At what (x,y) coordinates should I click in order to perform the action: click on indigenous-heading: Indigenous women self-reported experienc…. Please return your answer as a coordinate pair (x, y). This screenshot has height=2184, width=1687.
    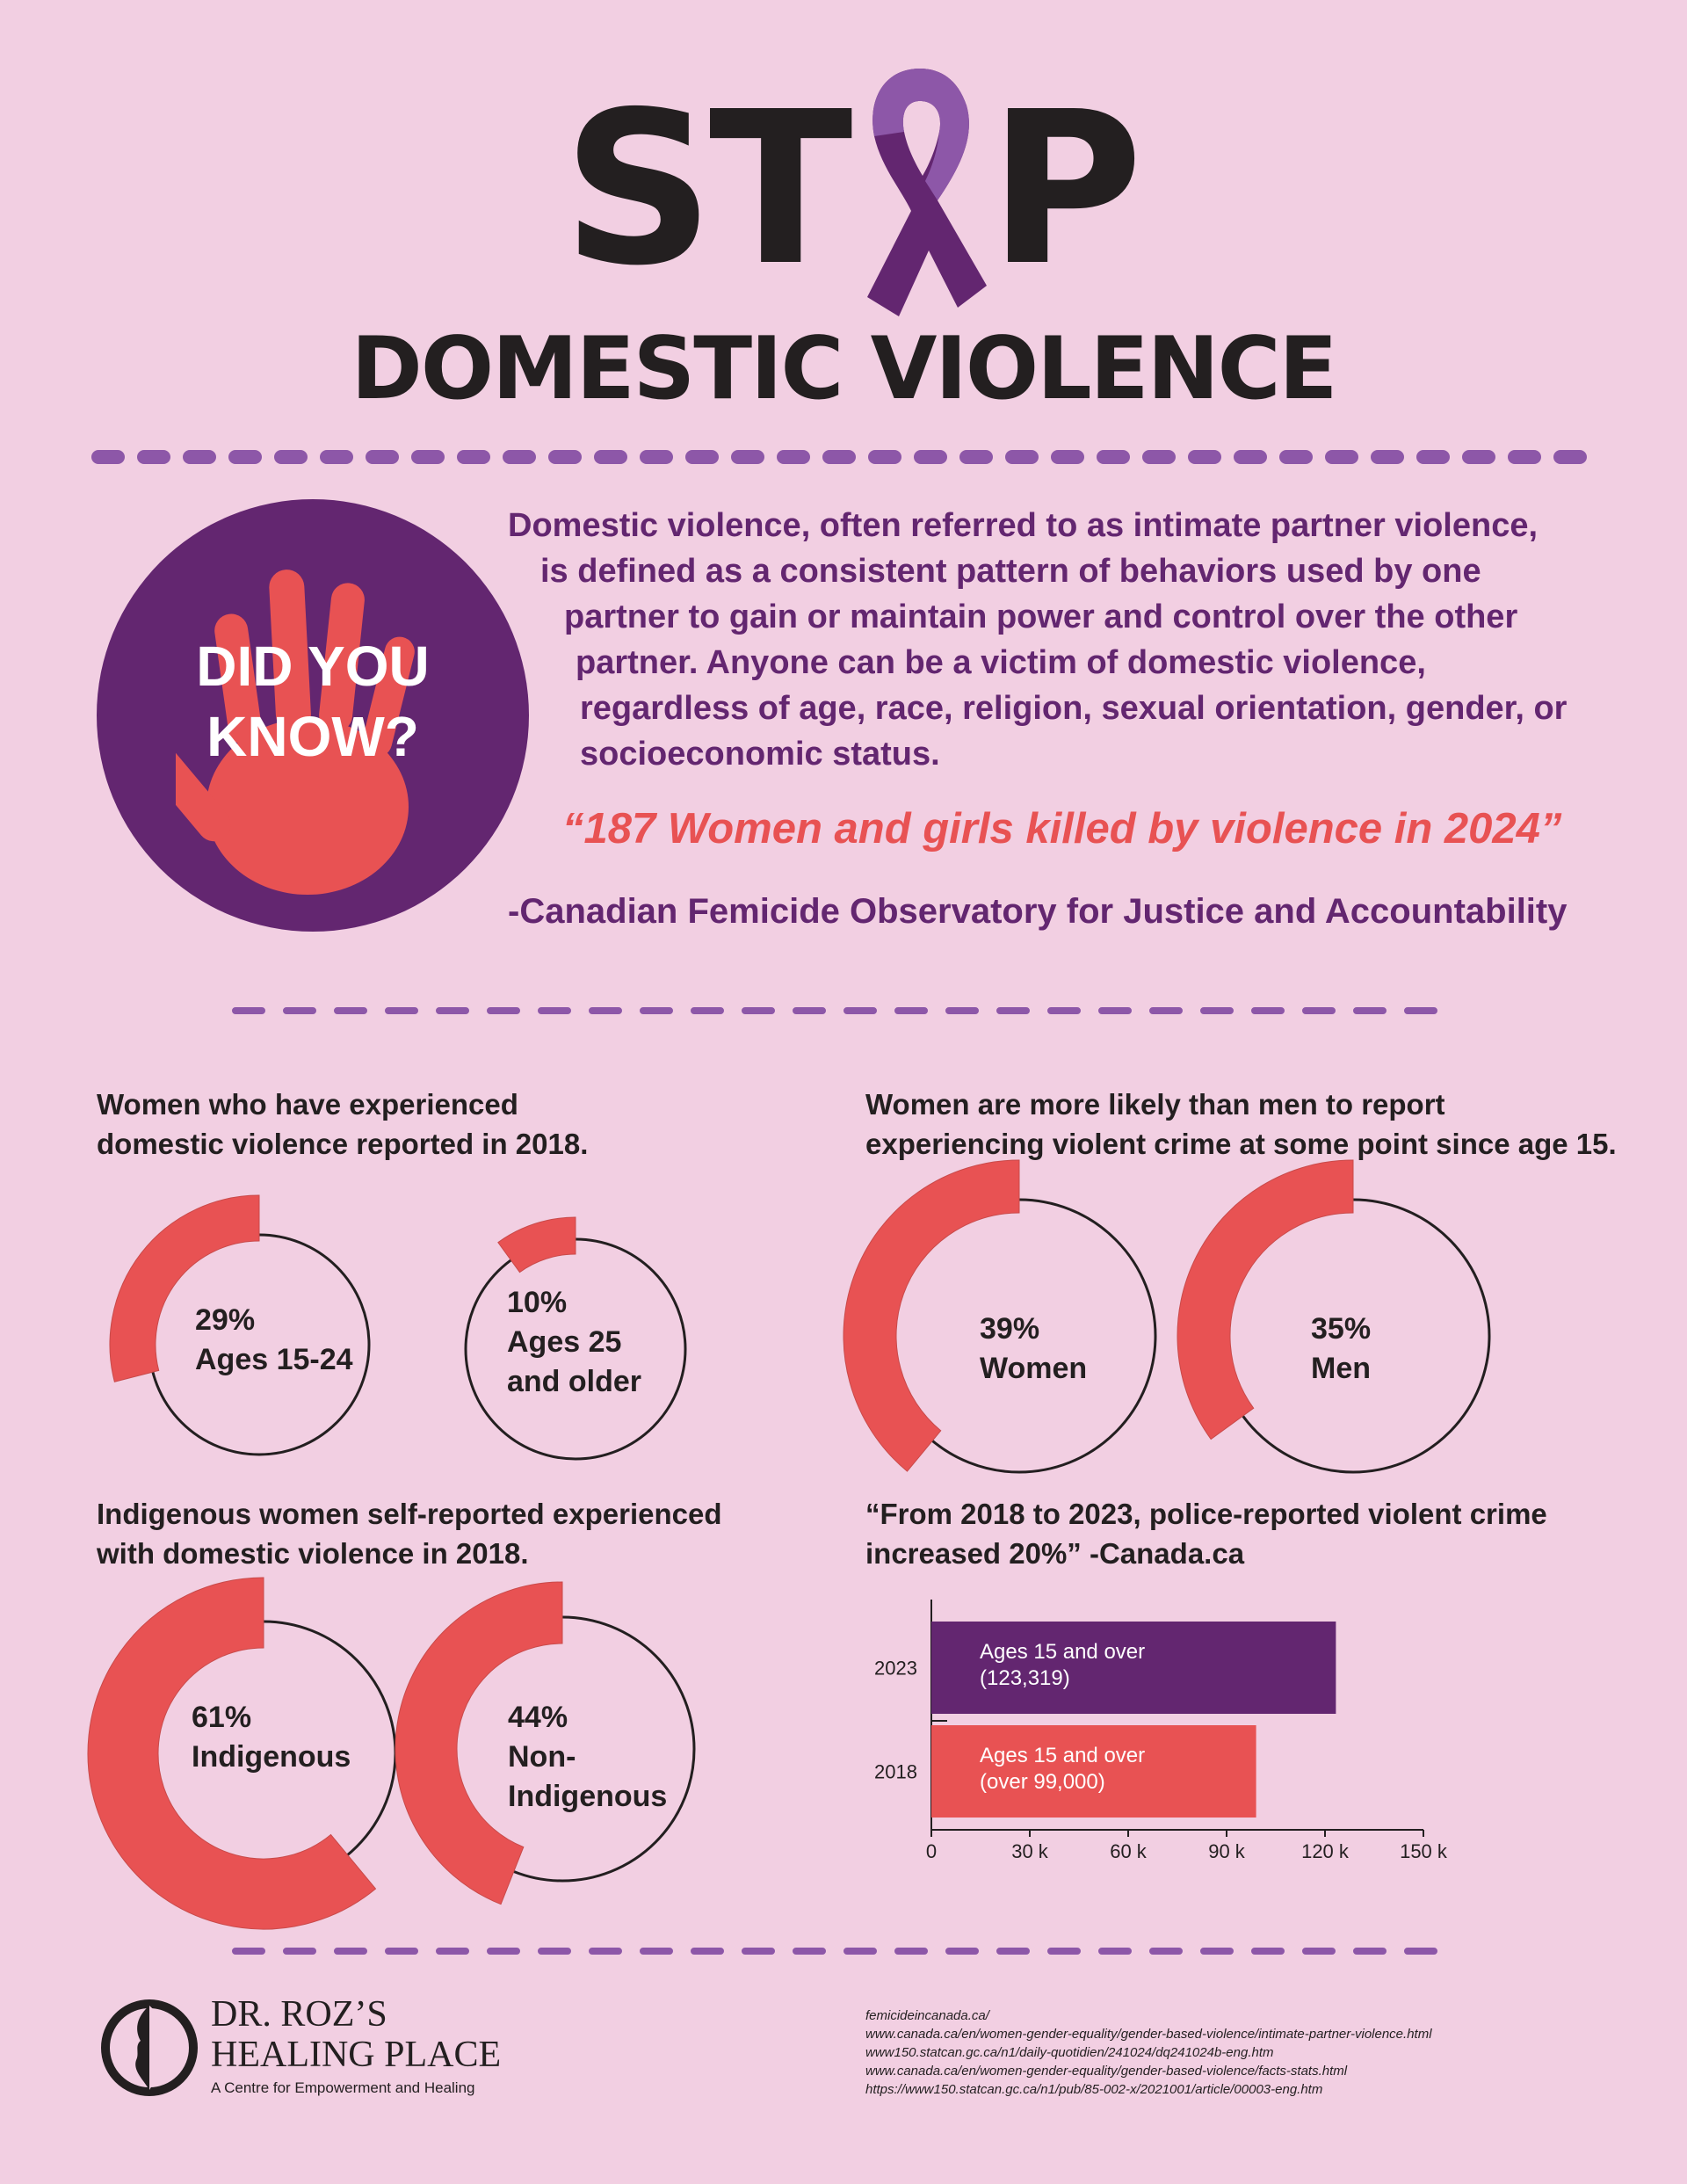
    Looking at the image, I should click on (409, 1533).